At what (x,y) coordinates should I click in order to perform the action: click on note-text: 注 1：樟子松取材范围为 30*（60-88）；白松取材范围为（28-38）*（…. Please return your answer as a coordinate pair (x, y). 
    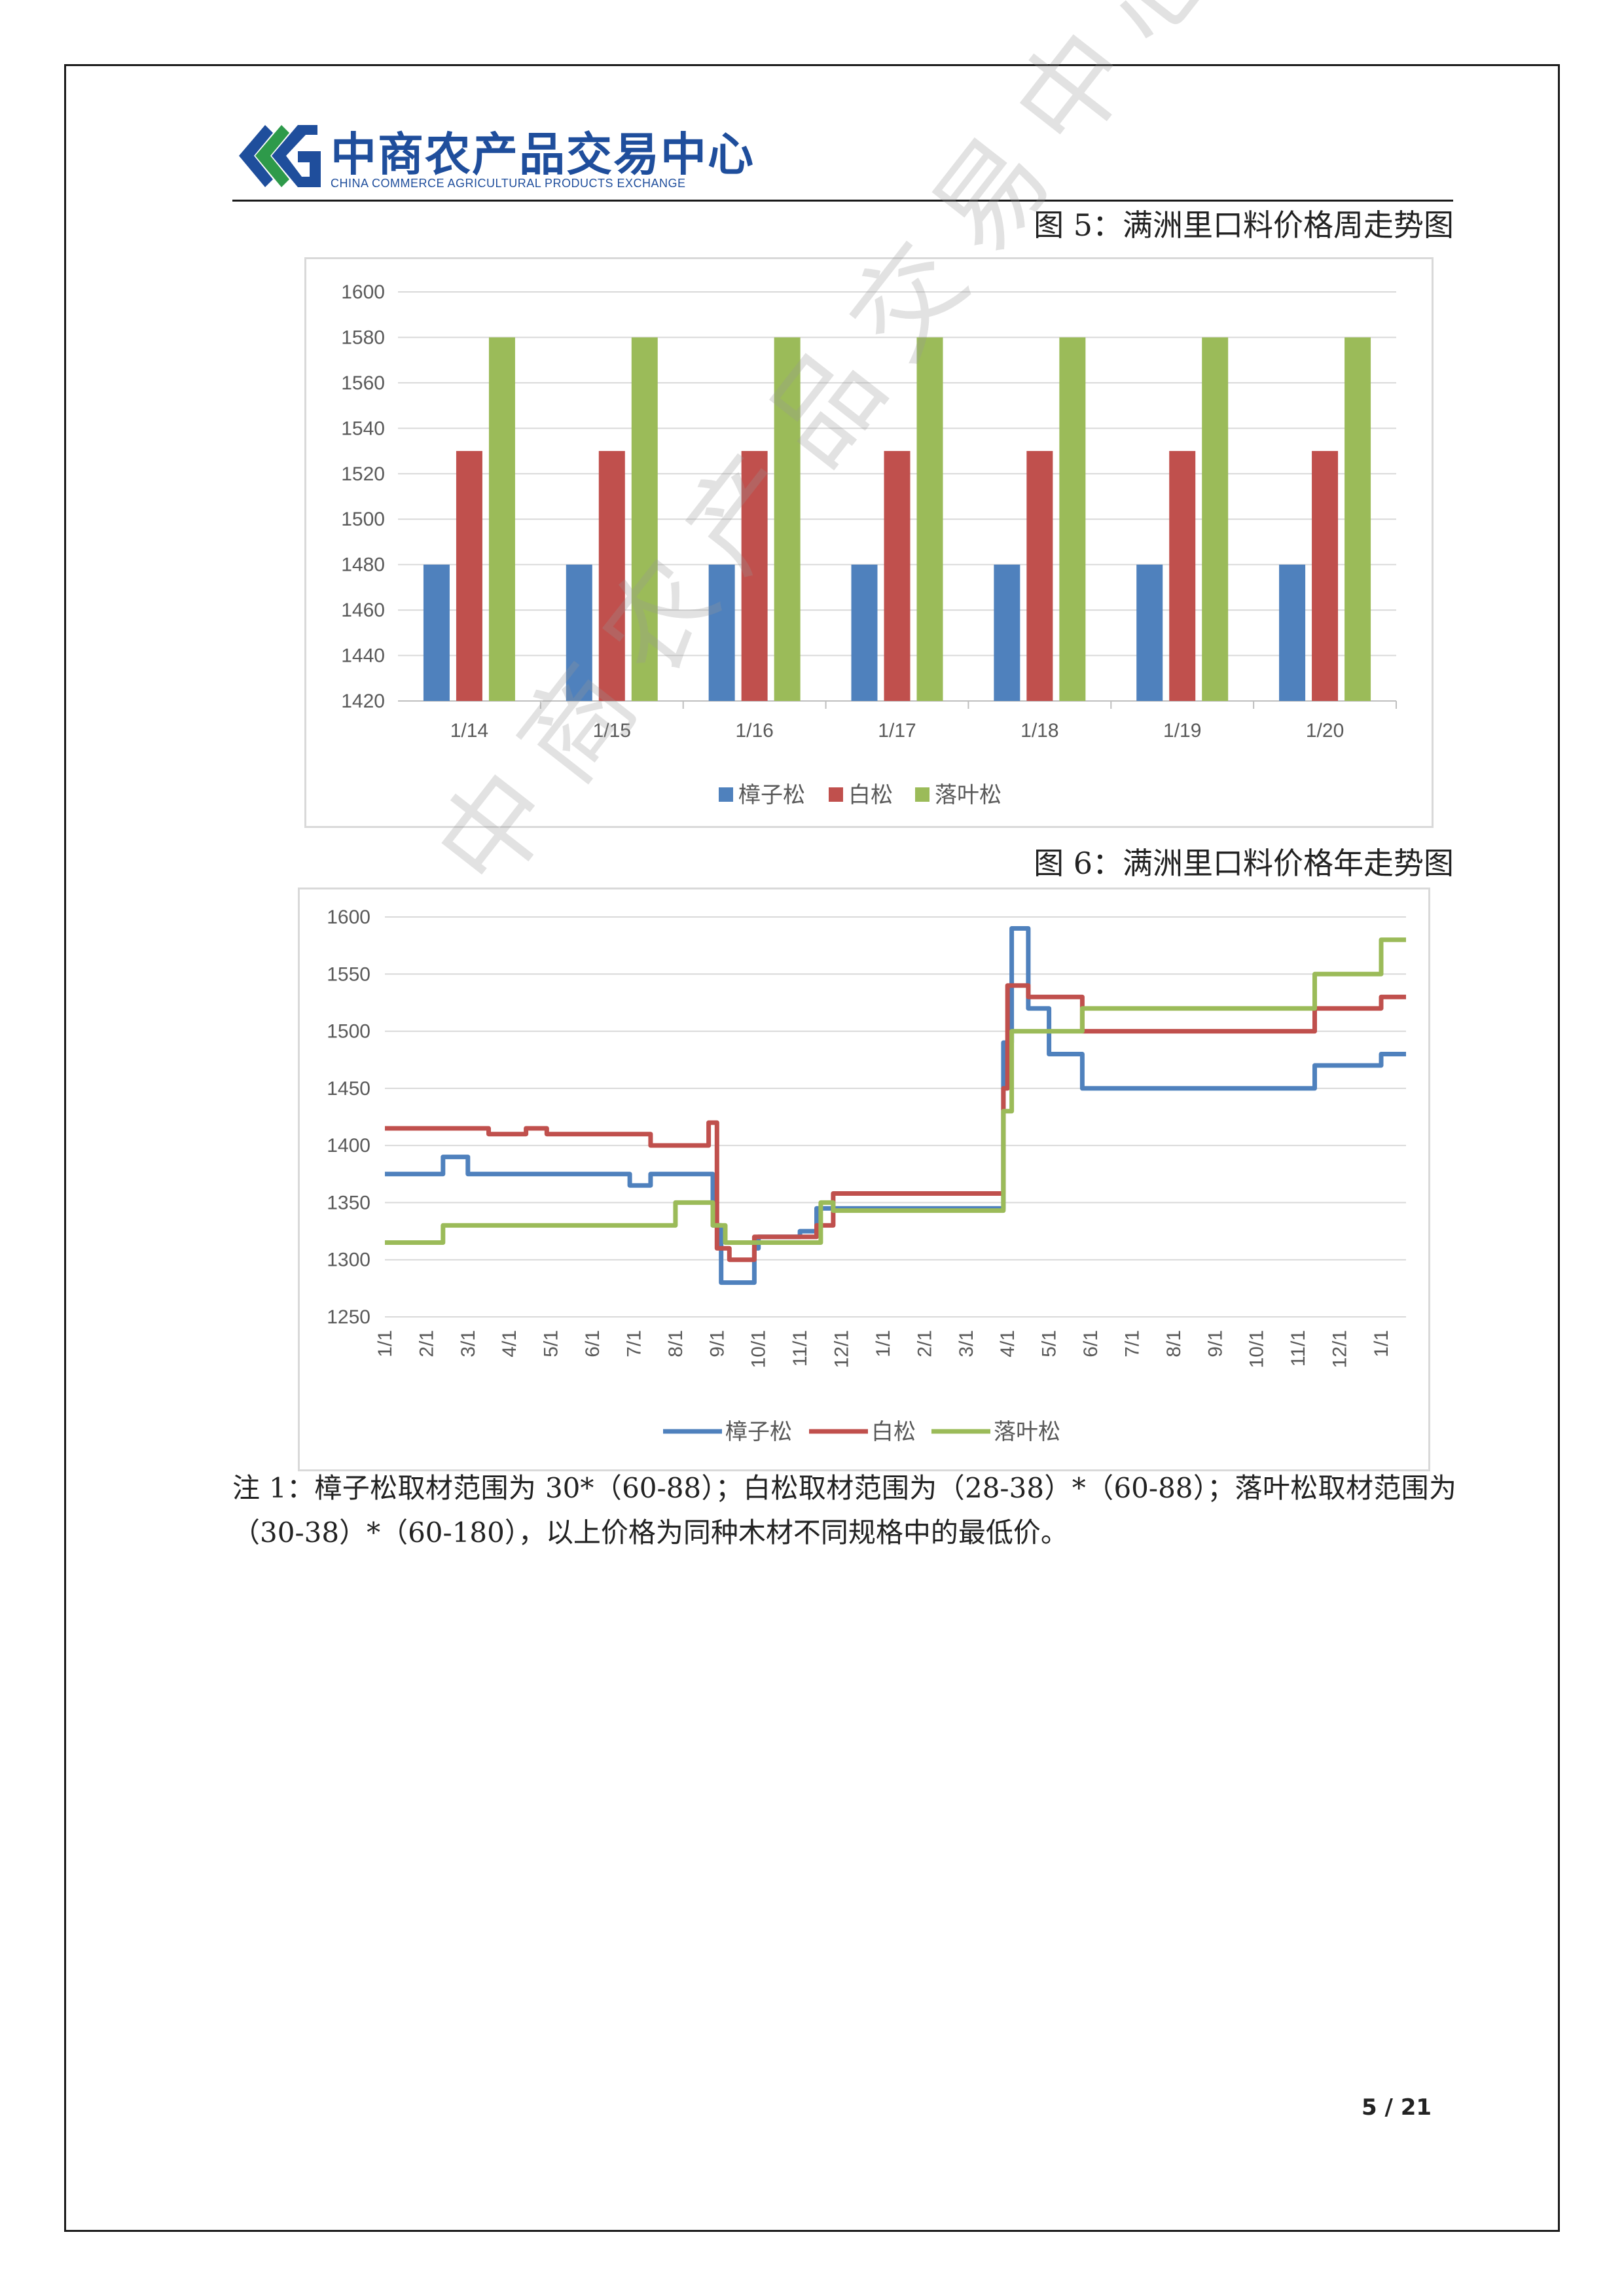
    Looking at the image, I should click on (844, 1510).